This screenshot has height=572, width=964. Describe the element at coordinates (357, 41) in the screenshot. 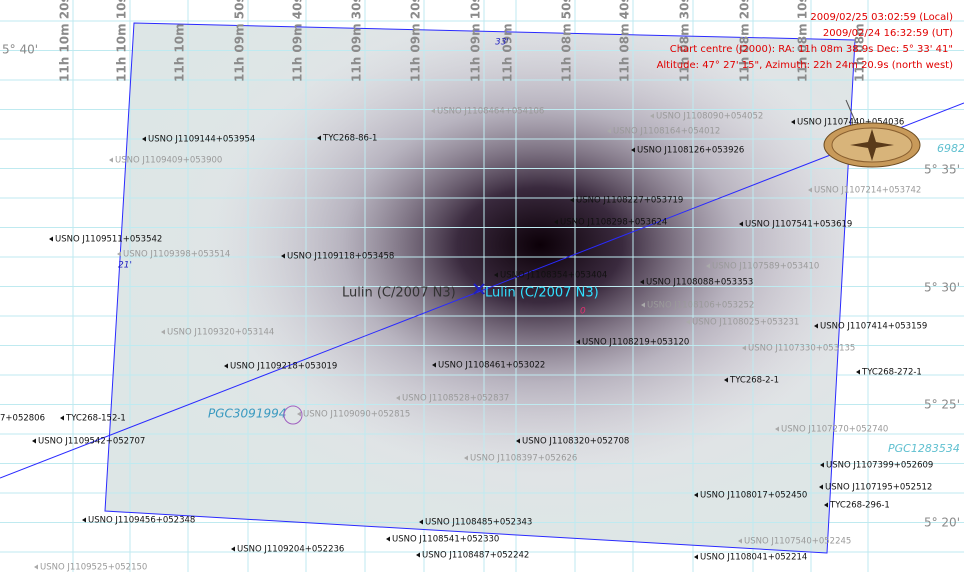

I see `ra-label: 11h 09m 30s` at that location.